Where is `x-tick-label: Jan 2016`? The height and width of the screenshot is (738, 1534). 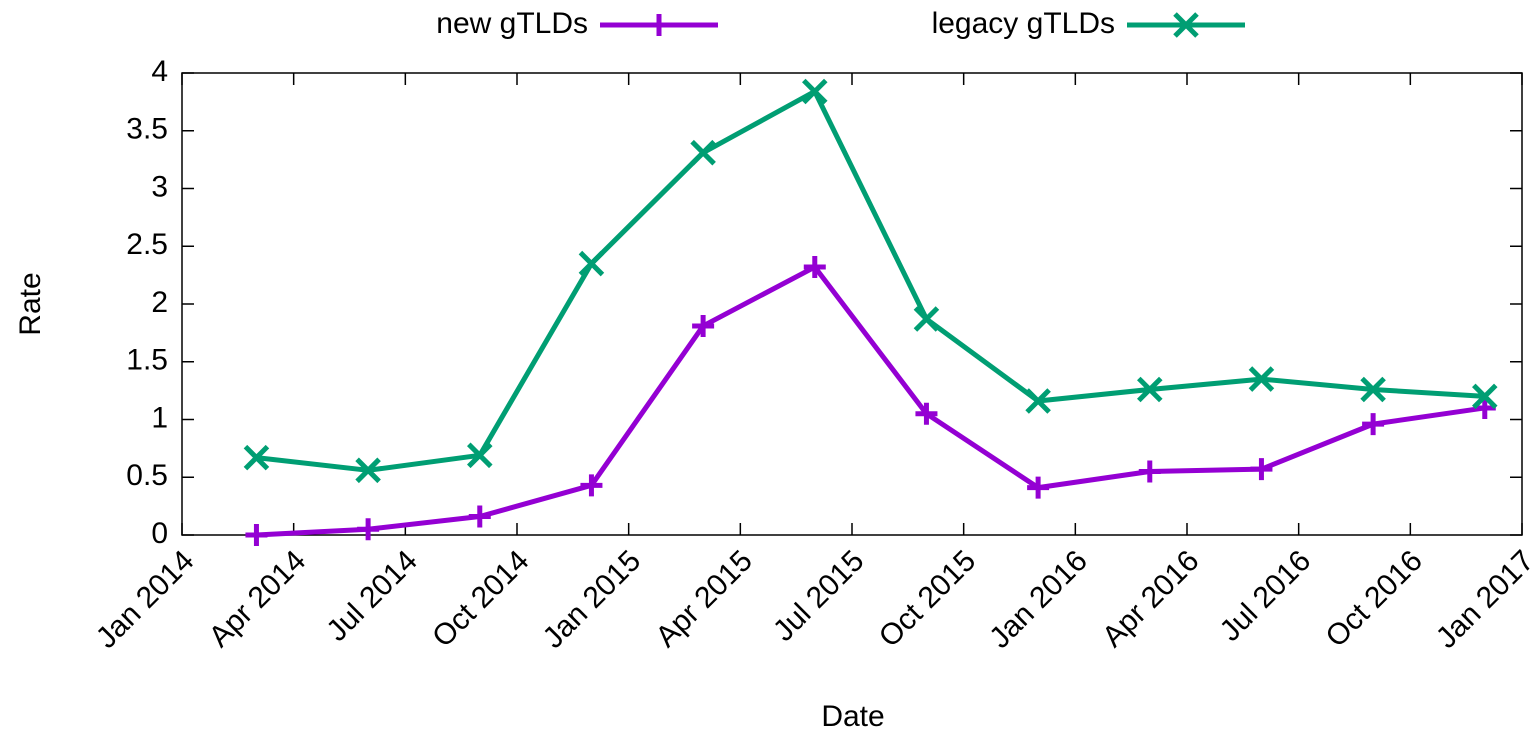
x-tick-label: Jan 2016 is located at coordinates (1038, 599).